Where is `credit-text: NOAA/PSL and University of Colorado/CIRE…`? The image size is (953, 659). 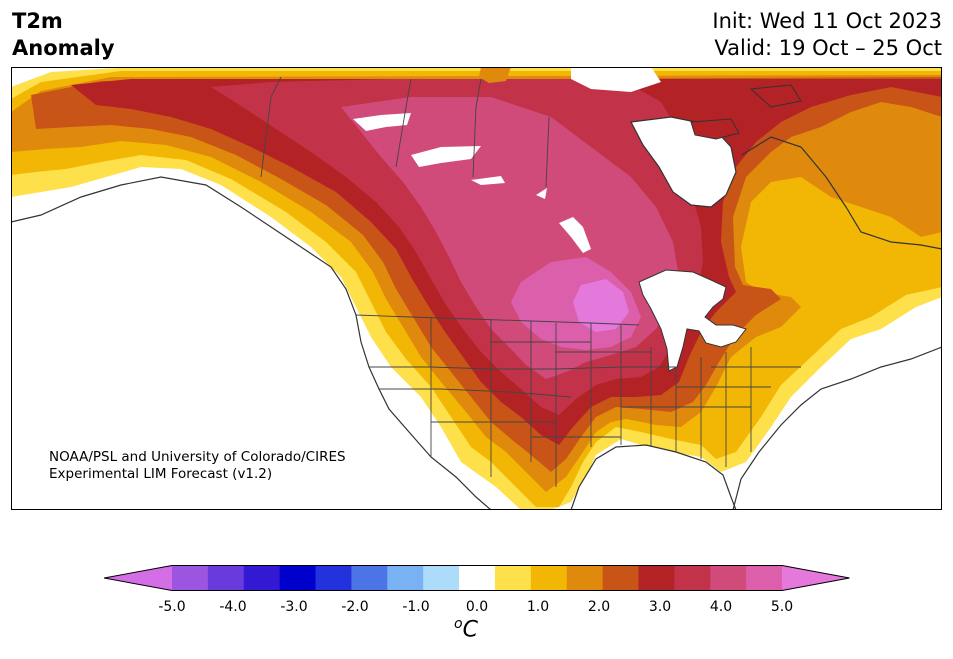
credit-text: NOAA/PSL and University of Colorado/CIRE… is located at coordinates (197, 466).